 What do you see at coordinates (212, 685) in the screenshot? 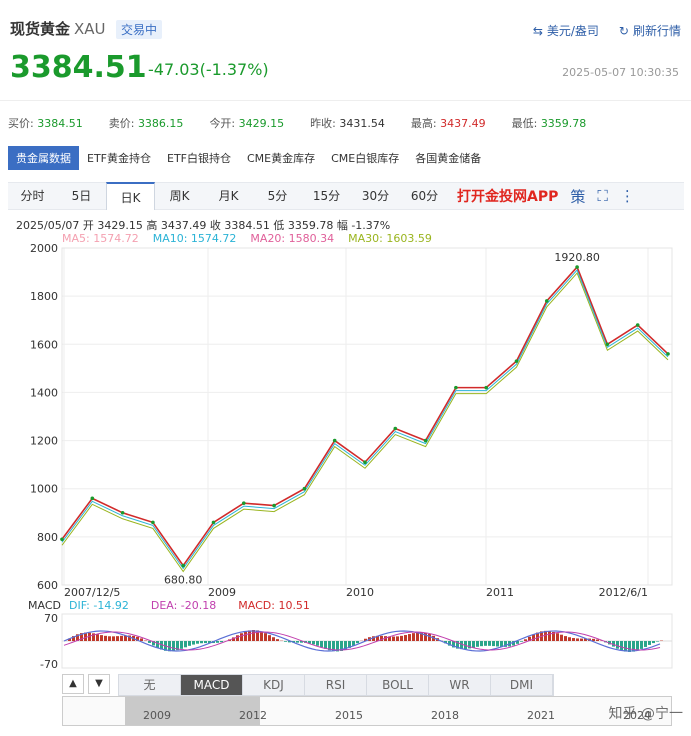
I see `indicator-tab: MACD` at bounding box center [212, 685].